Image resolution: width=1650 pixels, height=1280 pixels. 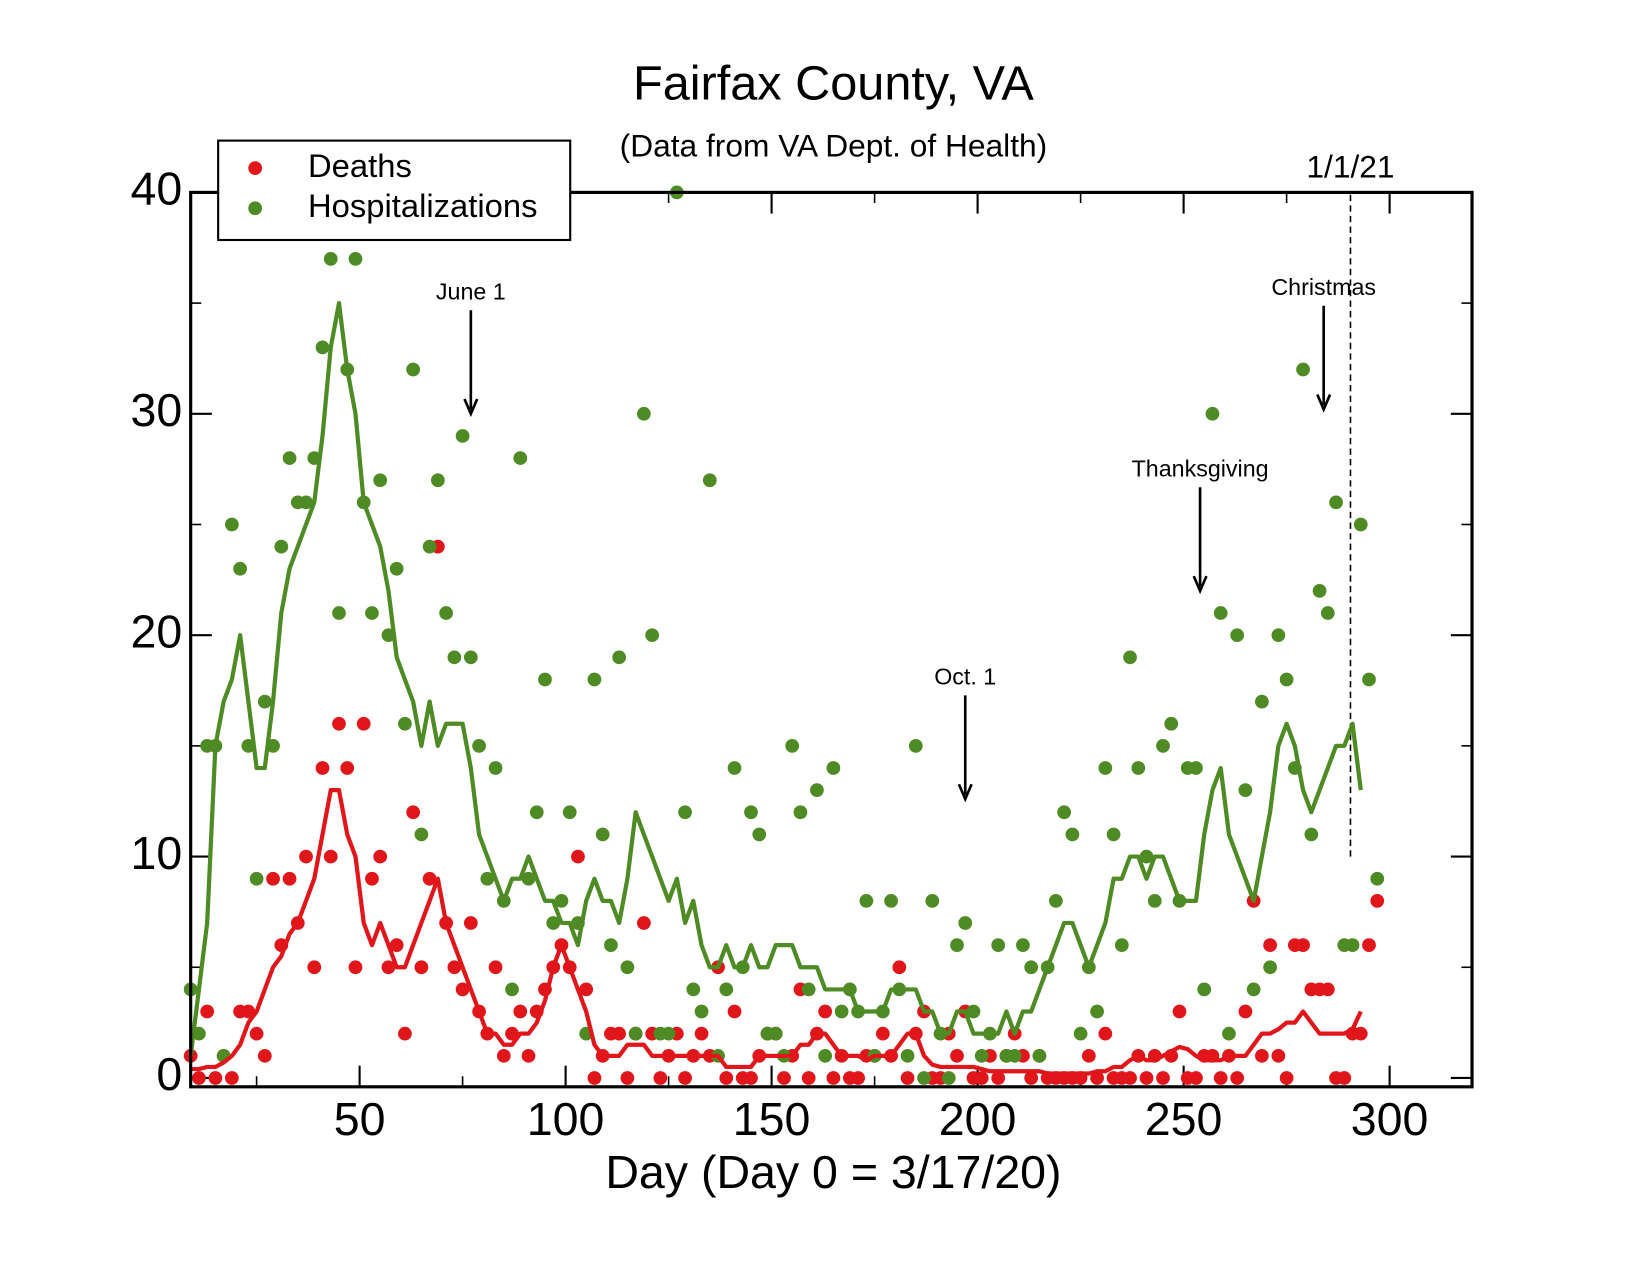 What do you see at coordinates (1184, 1119) in the screenshot?
I see `x-tick-label: 250` at bounding box center [1184, 1119].